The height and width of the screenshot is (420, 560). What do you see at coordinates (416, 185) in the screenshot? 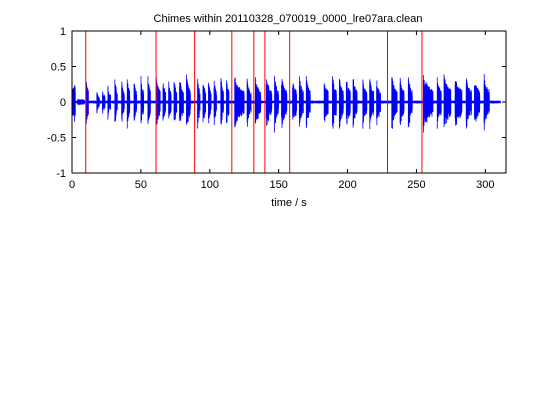
I see `x-tick-label: 250` at bounding box center [416, 185].